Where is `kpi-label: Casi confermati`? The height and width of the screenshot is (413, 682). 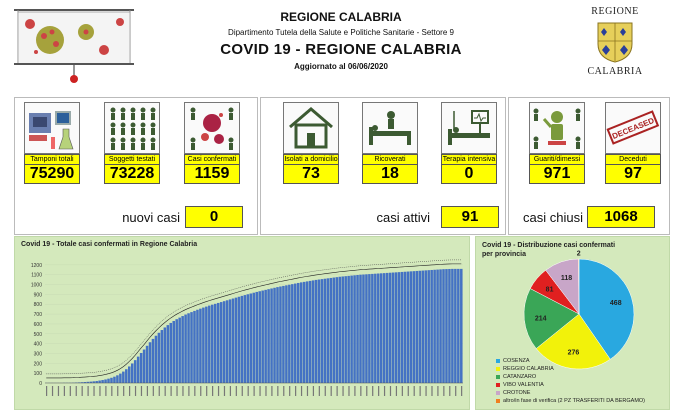 kpi-label: Casi confermati is located at coordinates (212, 159).